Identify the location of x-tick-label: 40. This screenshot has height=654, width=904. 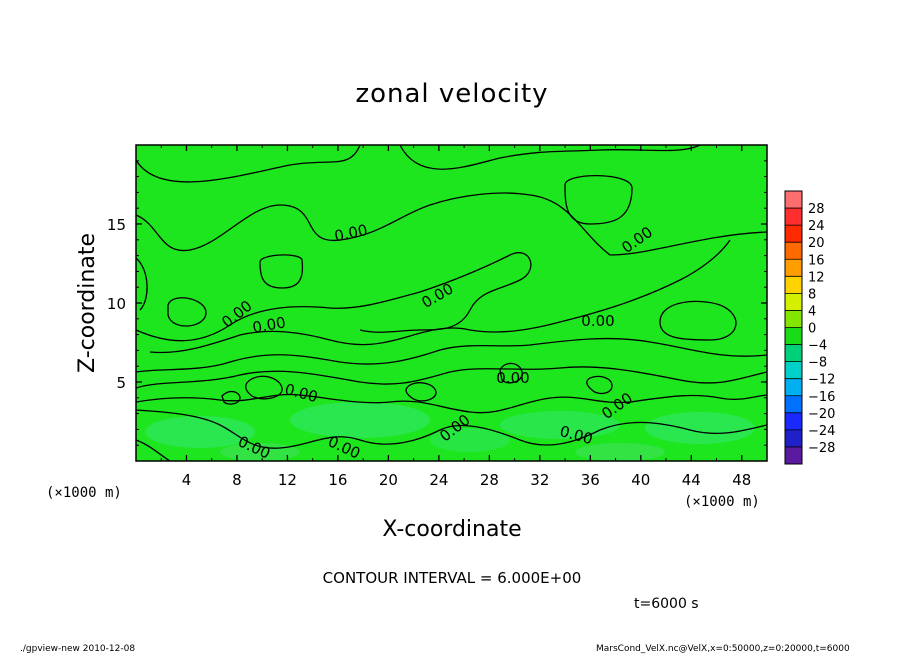
(640, 480).